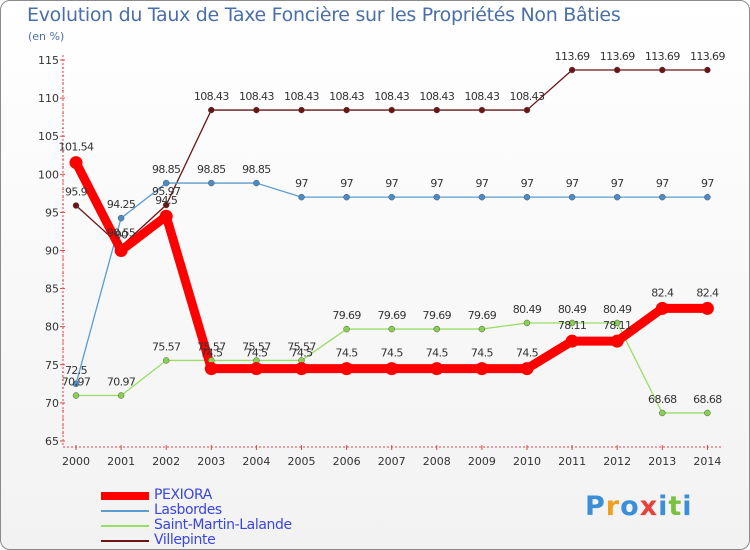  What do you see at coordinates (226, 495) in the screenshot?
I see `legend-item: PEXIORA` at bounding box center [226, 495].